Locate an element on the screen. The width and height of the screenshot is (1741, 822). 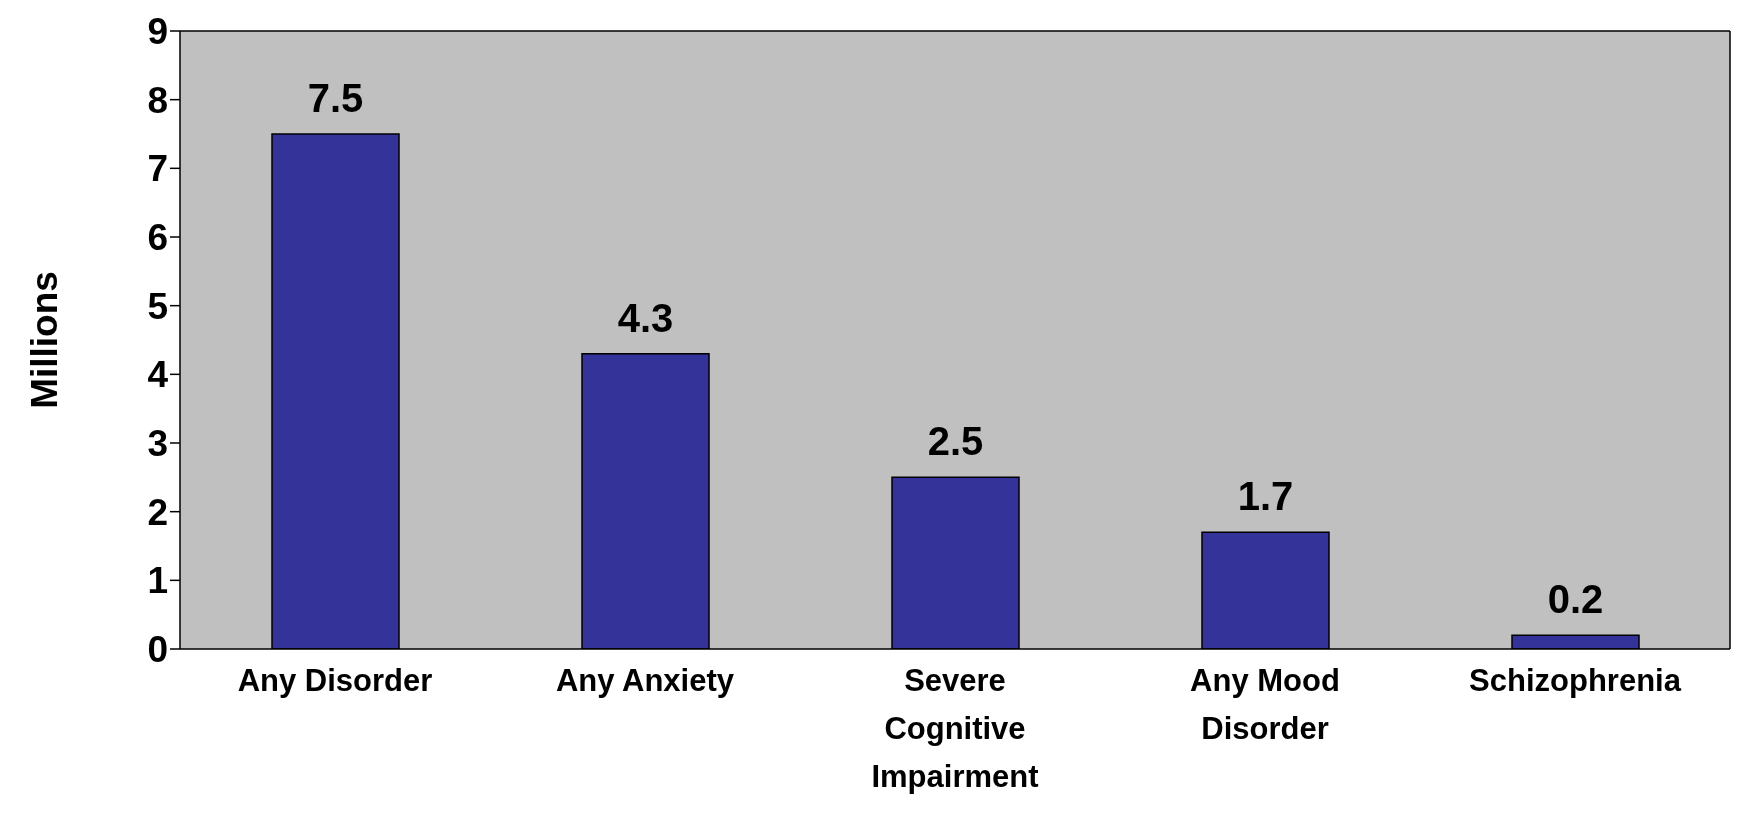
data-label: 0.2 is located at coordinates (1575, 599).